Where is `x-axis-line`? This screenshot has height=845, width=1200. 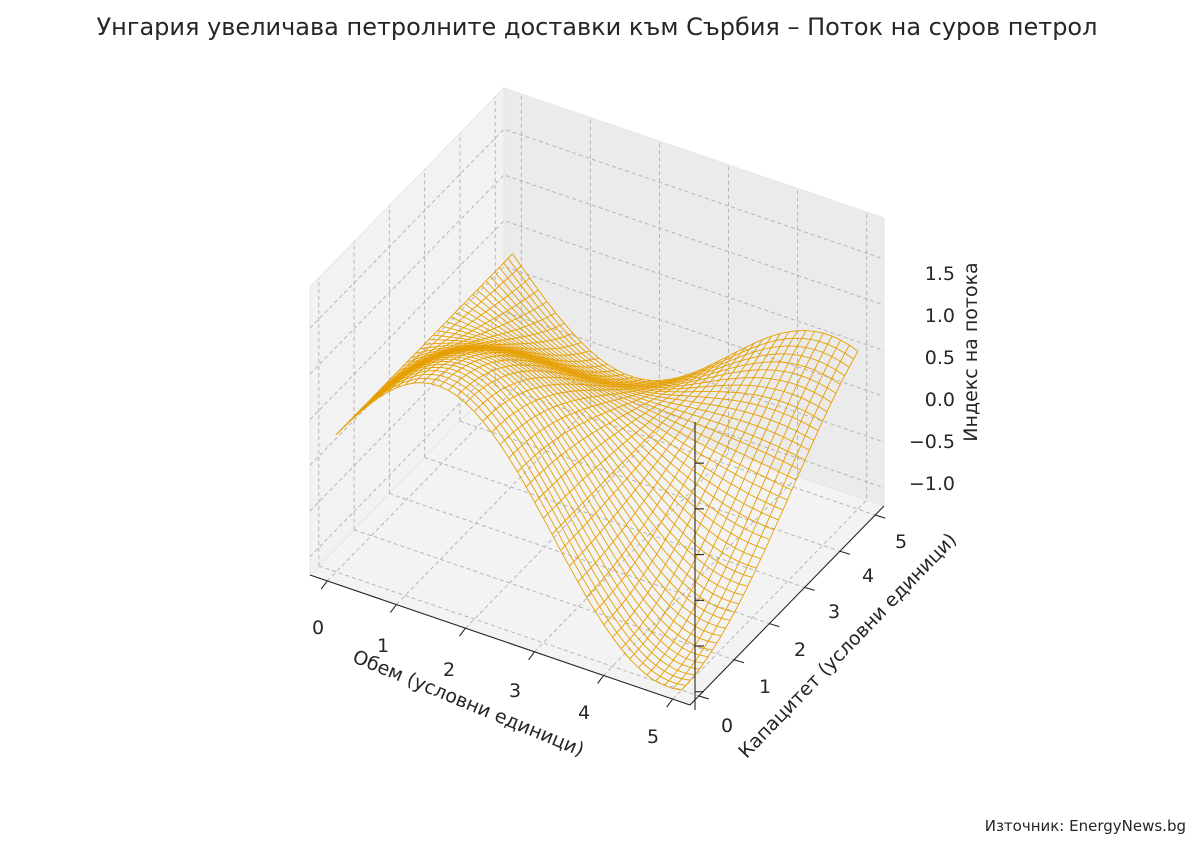 x-axis-line is located at coordinates (500, 640).